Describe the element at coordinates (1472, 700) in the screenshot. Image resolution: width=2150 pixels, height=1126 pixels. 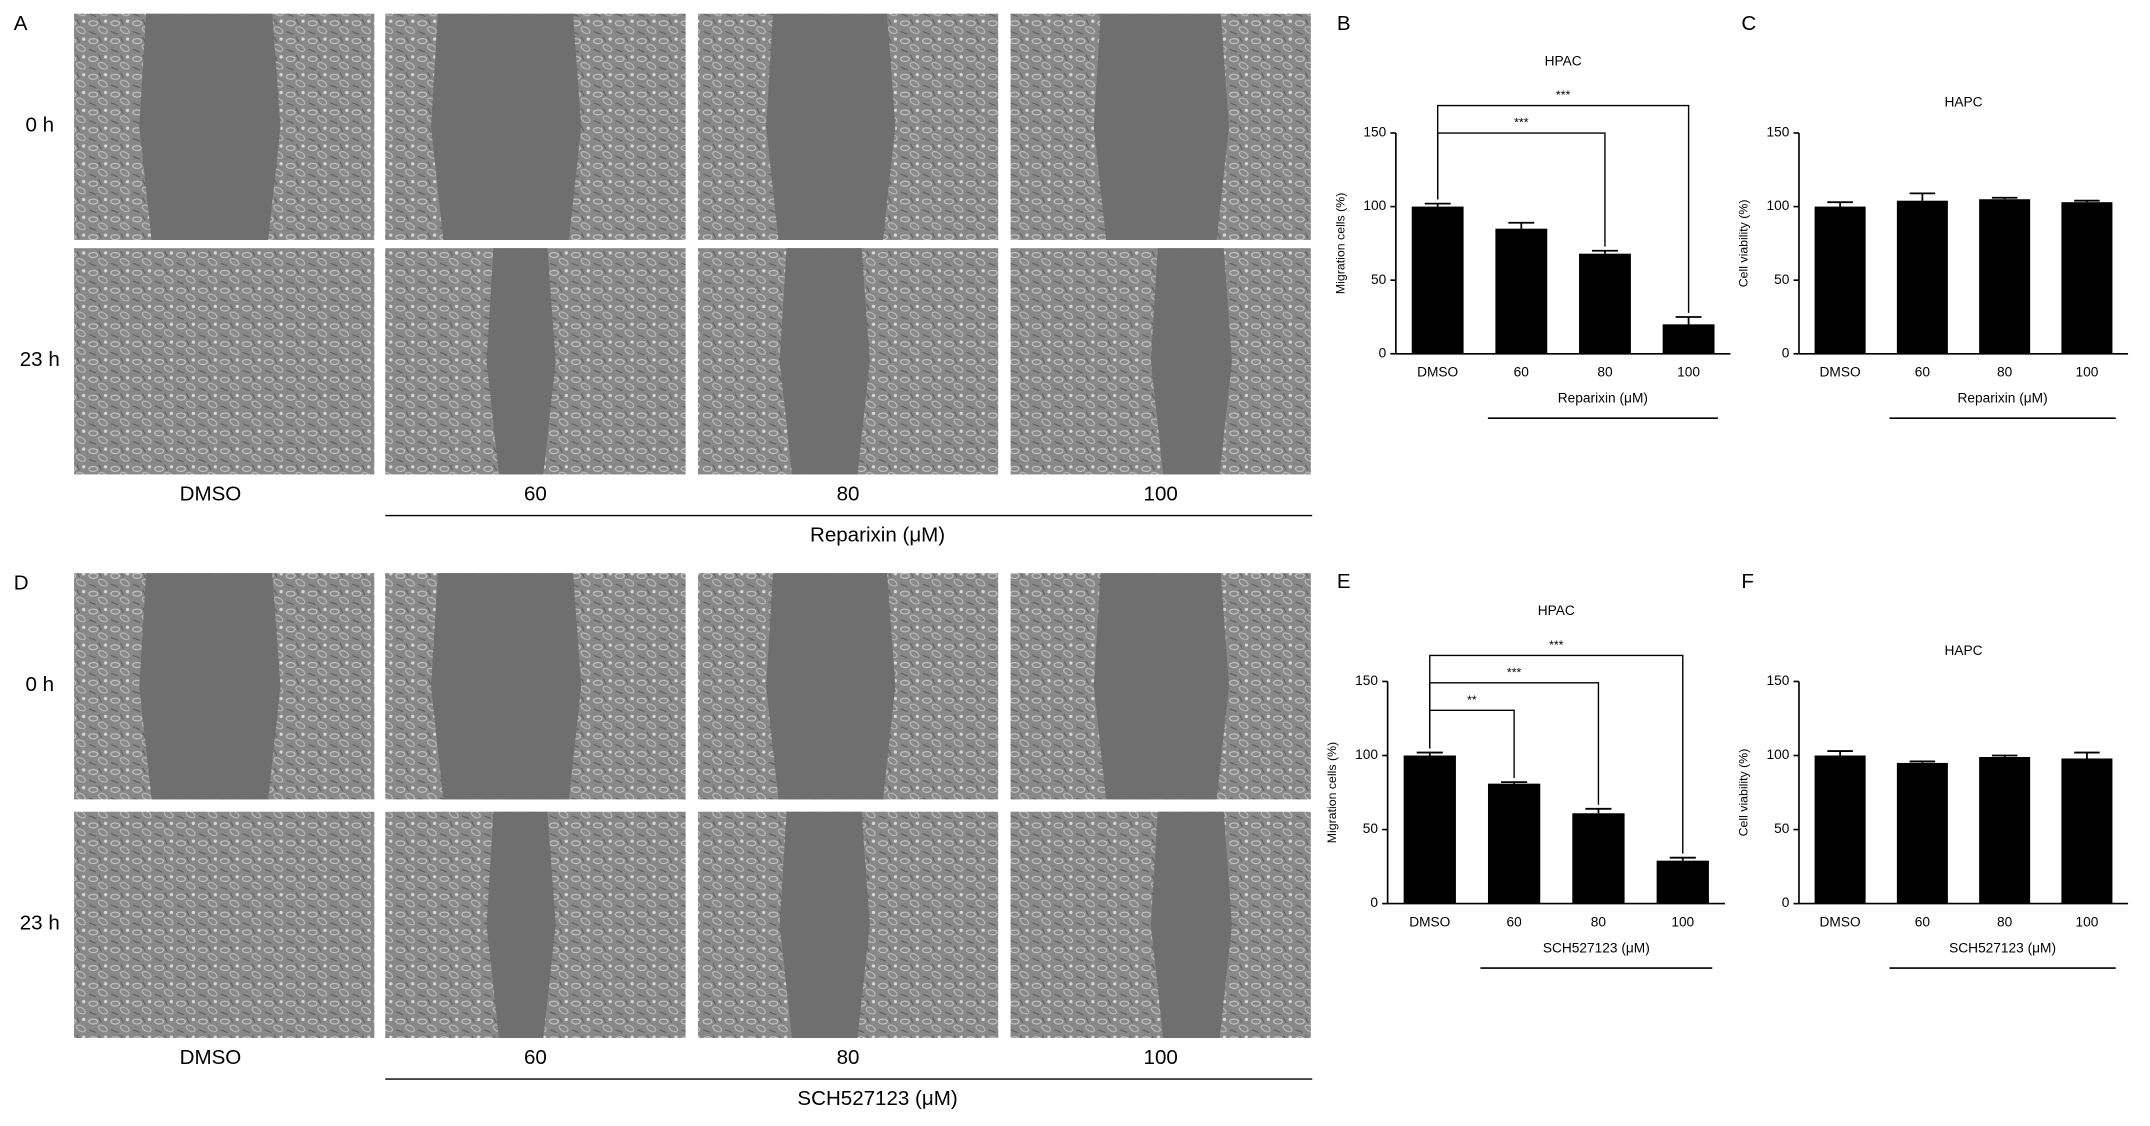
I see `significance-label: **` at that location.